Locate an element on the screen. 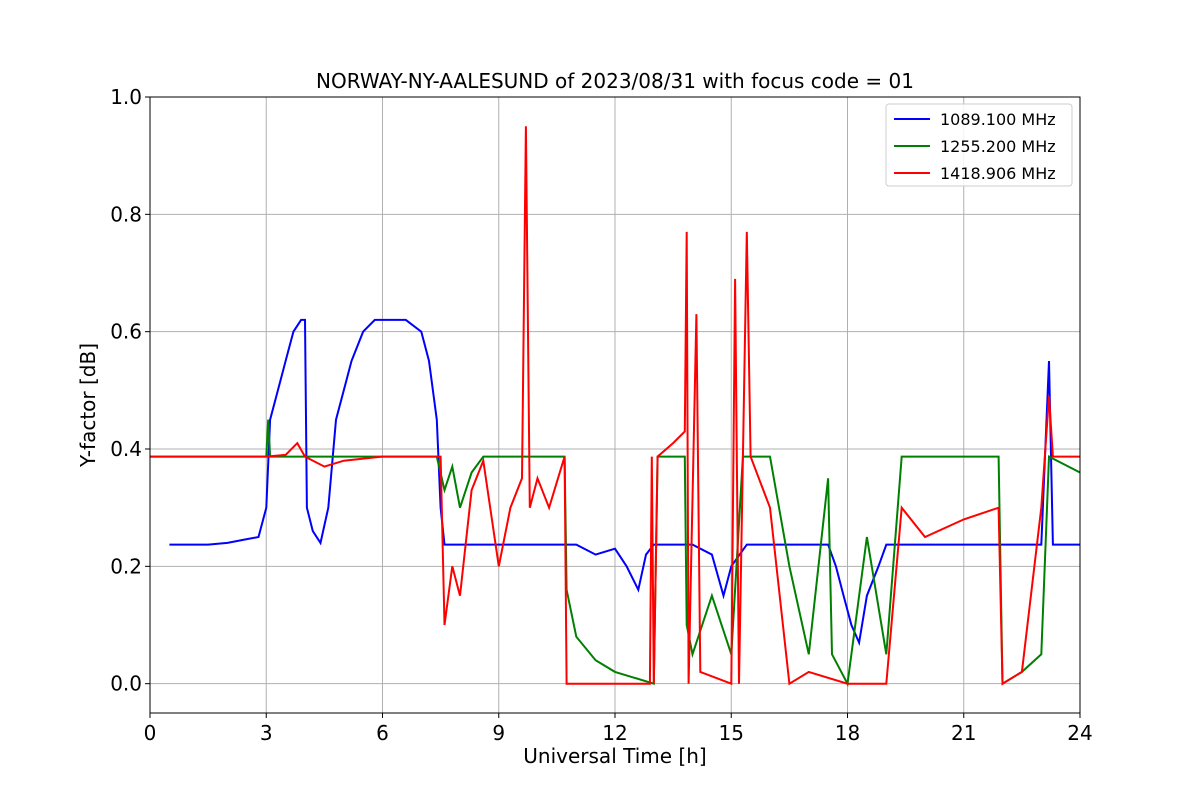 Image resolution: width=1200 pixels, height=800 pixels. y-tick-label: 0.4 is located at coordinates (126, 449).